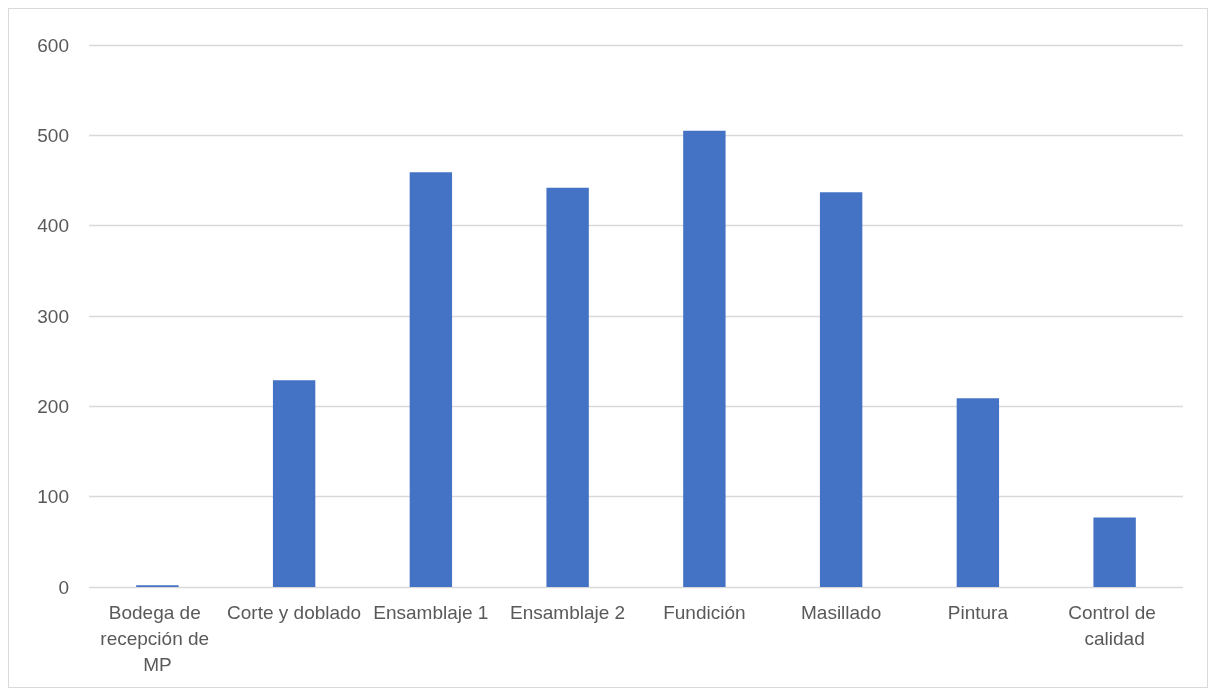 The height and width of the screenshot is (698, 1217). What do you see at coordinates (568, 612) in the screenshot?
I see `x-tick-label: Ensamblaje 2` at bounding box center [568, 612].